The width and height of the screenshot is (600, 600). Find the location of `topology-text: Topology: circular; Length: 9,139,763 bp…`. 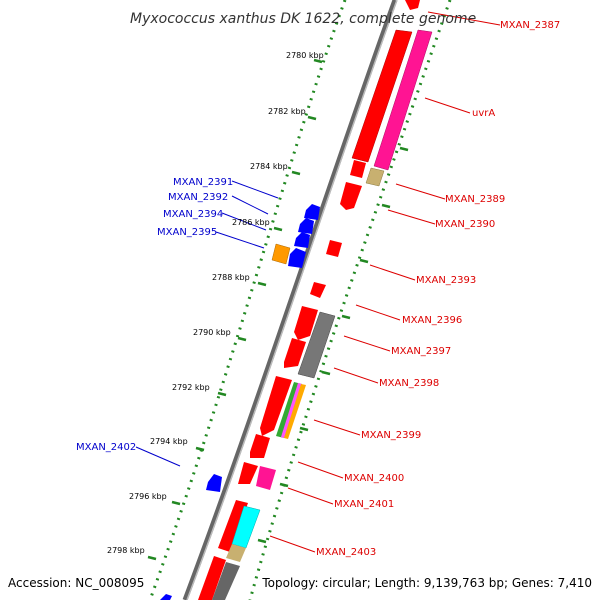

topology-text: Topology: circular; Length: 9,139,763 bp… is located at coordinates (426, 583).